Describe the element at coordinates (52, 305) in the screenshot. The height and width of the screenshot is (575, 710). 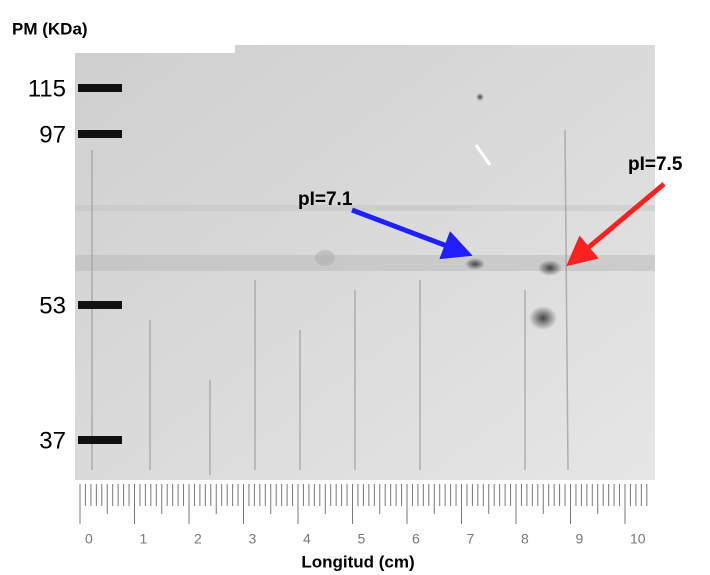
I see `marker-label: 53` at that location.